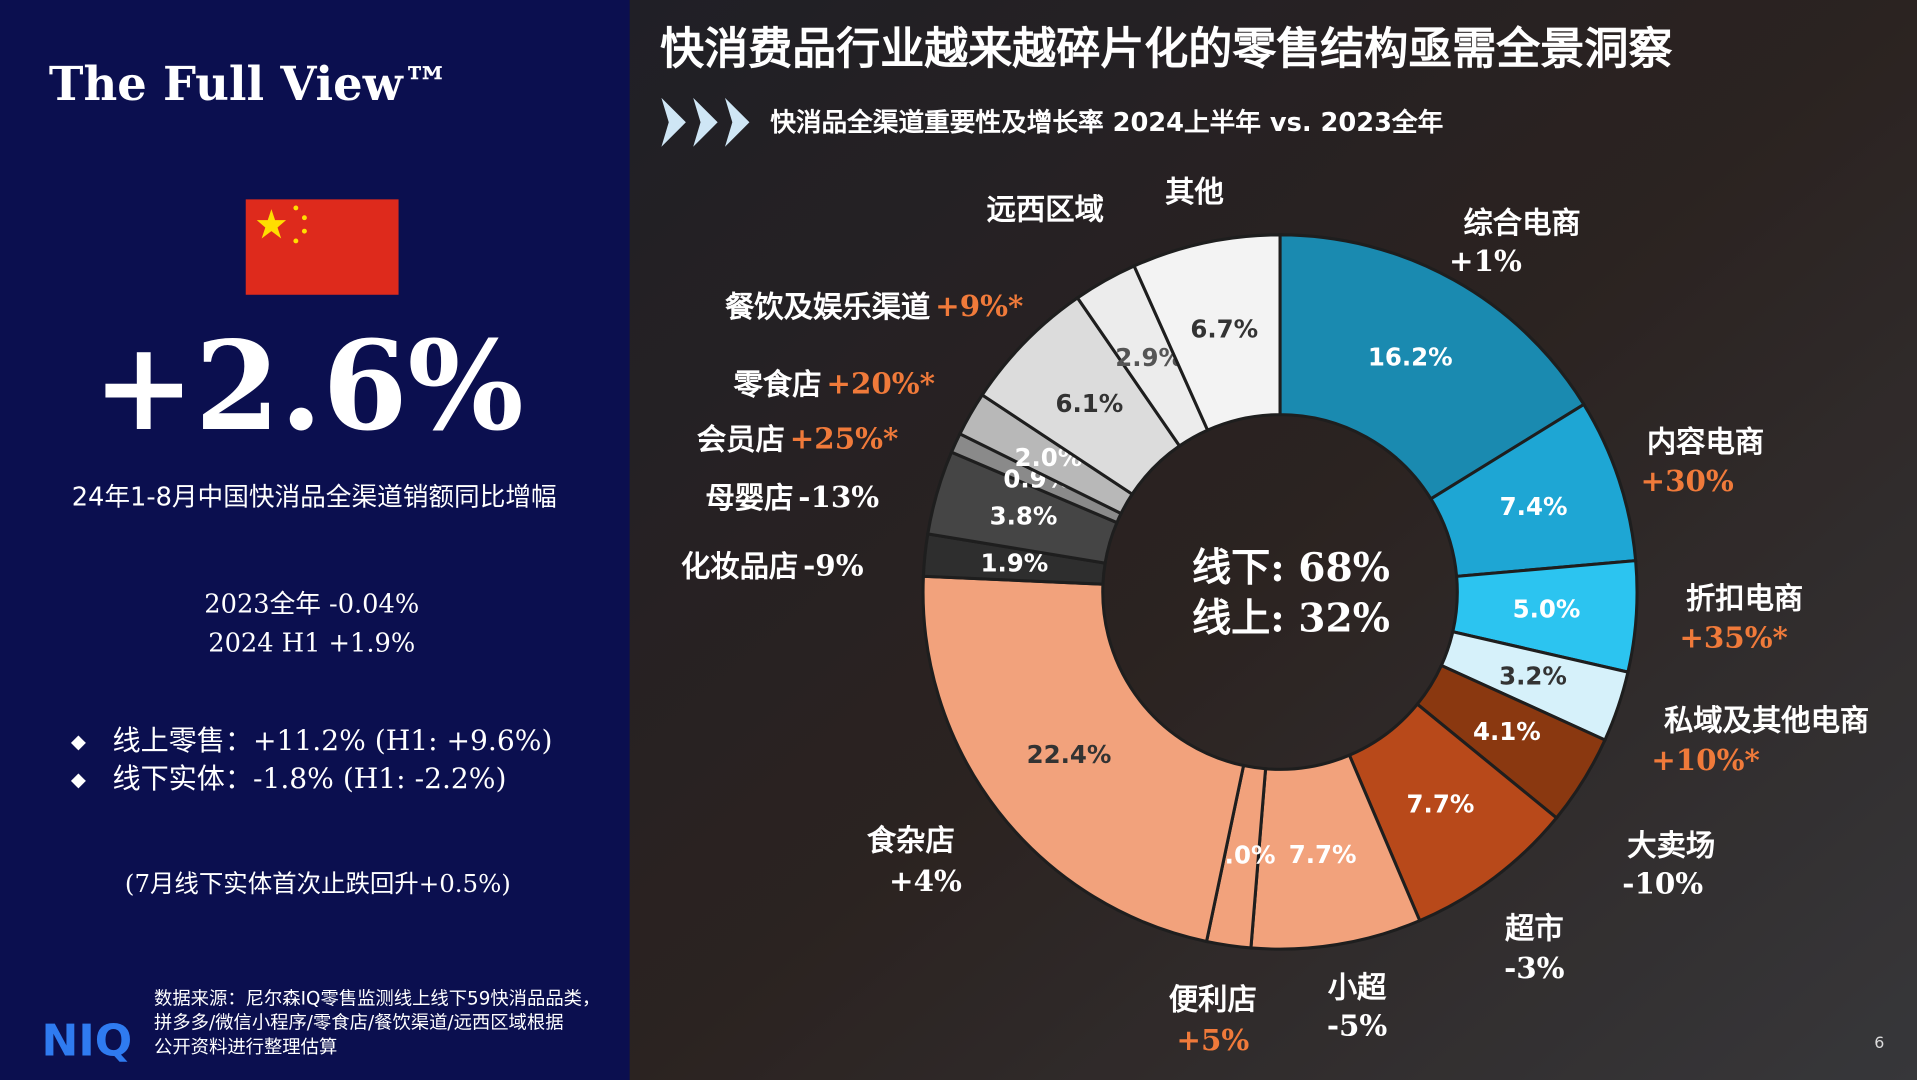  I want to click on value-label: 6.7%, so click(1224, 329).